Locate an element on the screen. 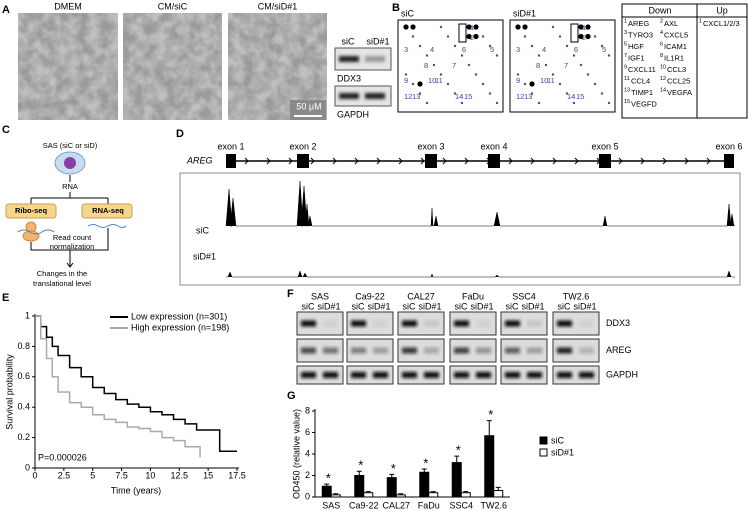 This screenshot has width=748, height=511. step-label: normalization is located at coordinates (72, 246).